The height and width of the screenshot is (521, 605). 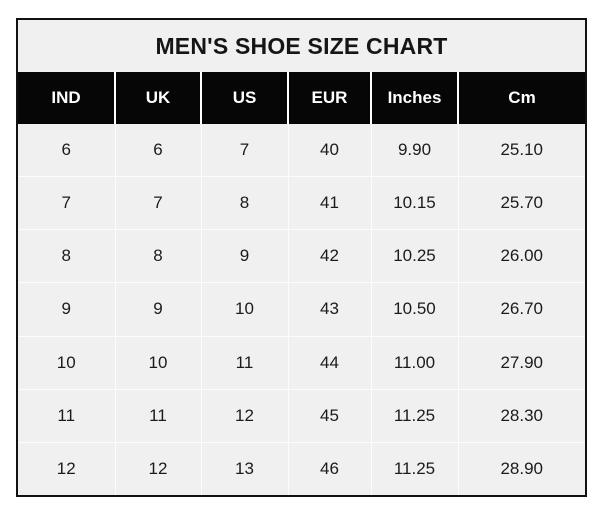 I want to click on cell-uk: 6, so click(x=158, y=151).